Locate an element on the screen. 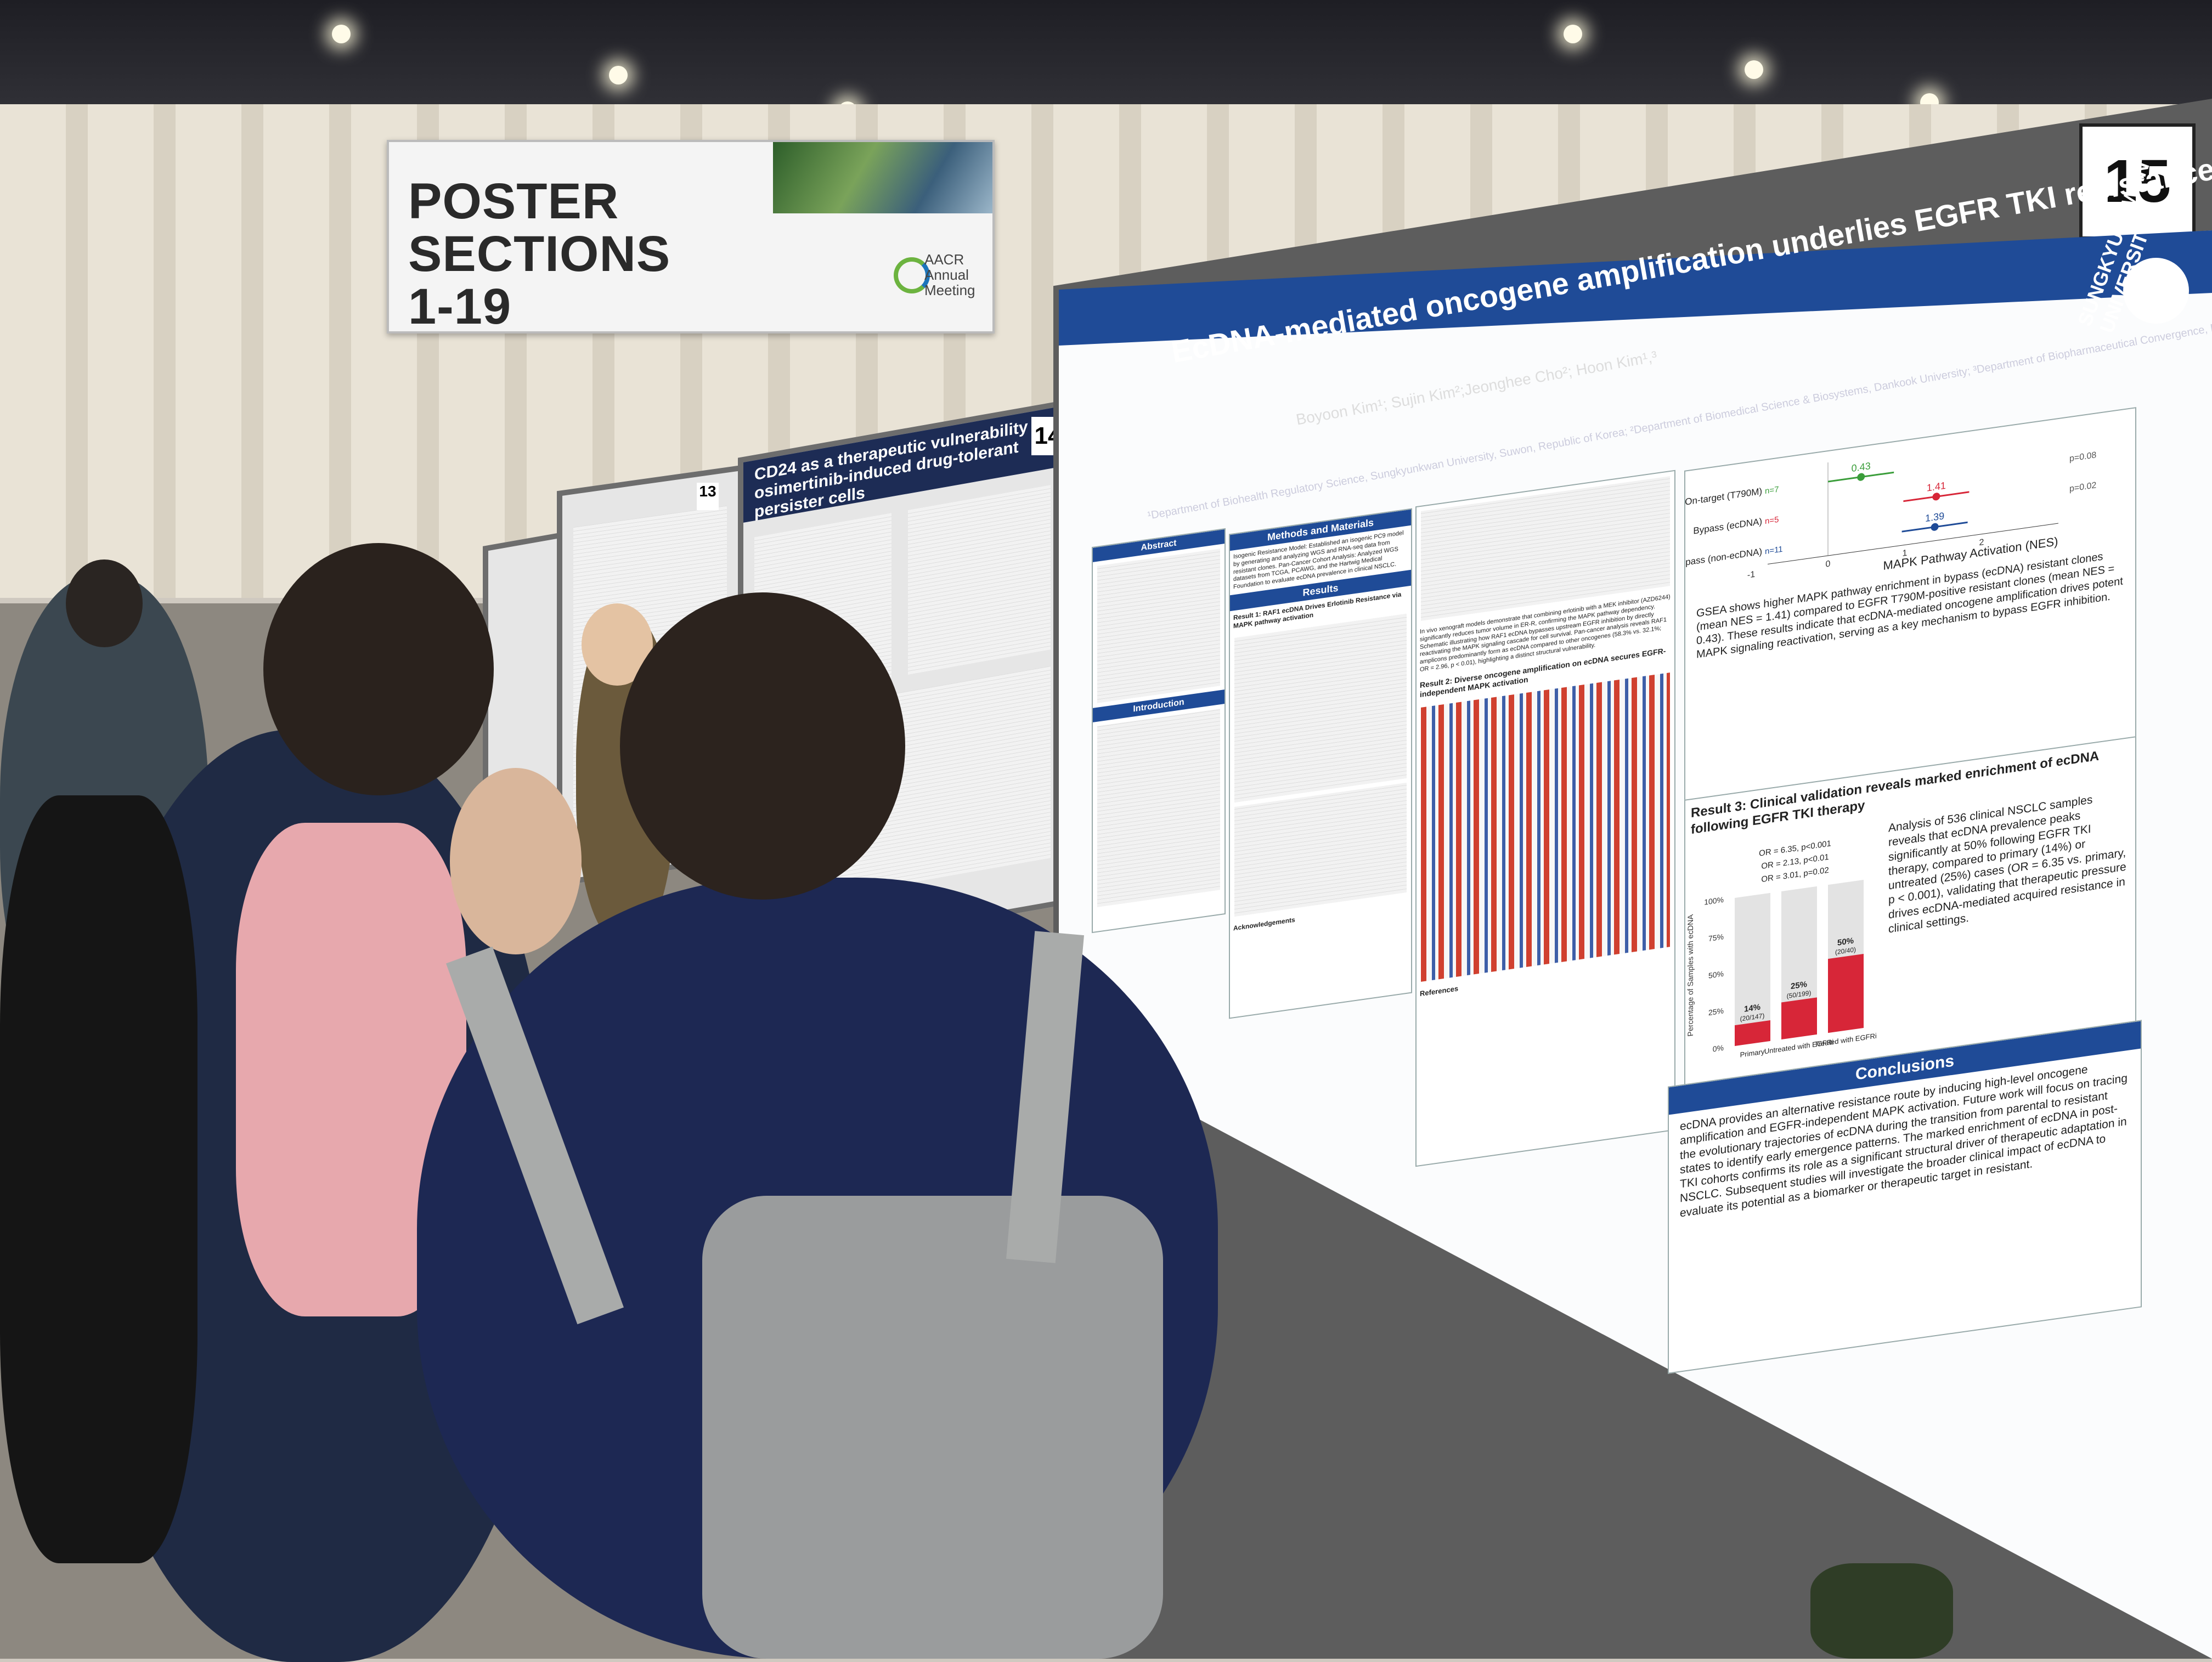 The height and width of the screenshot is (1662, 2212). attendee-woman-face is located at coordinates (516, 861).